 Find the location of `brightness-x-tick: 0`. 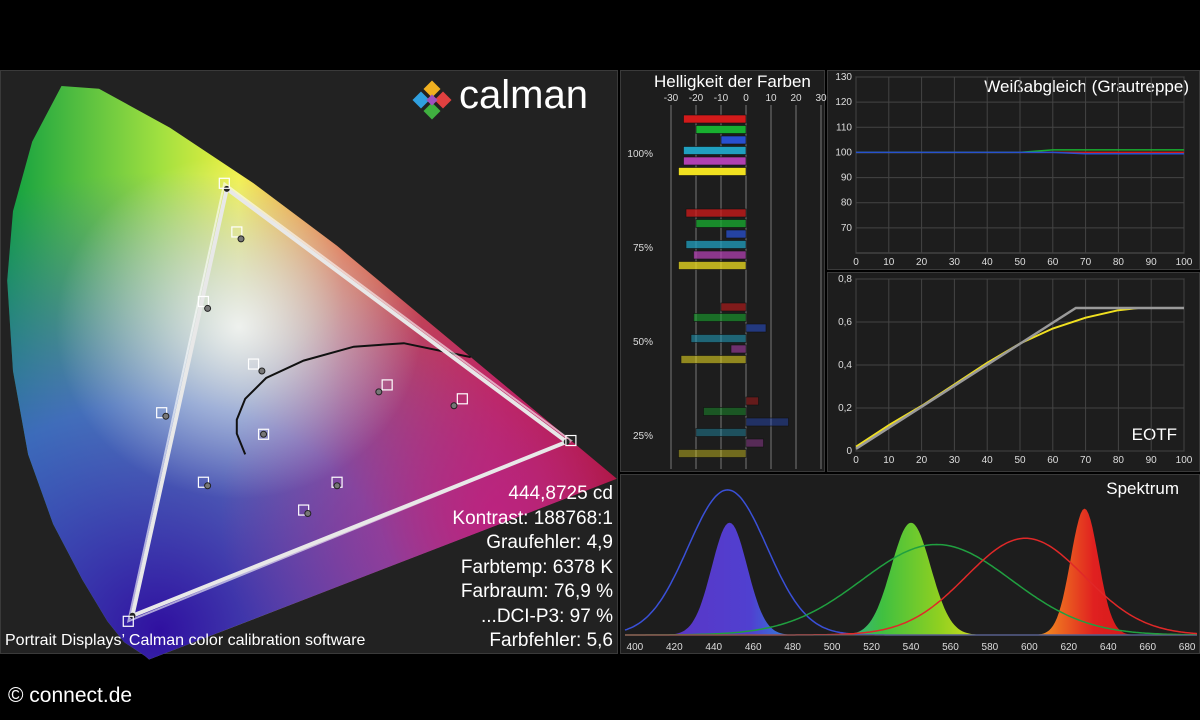

brightness-x-tick: 0 is located at coordinates (746, 98).